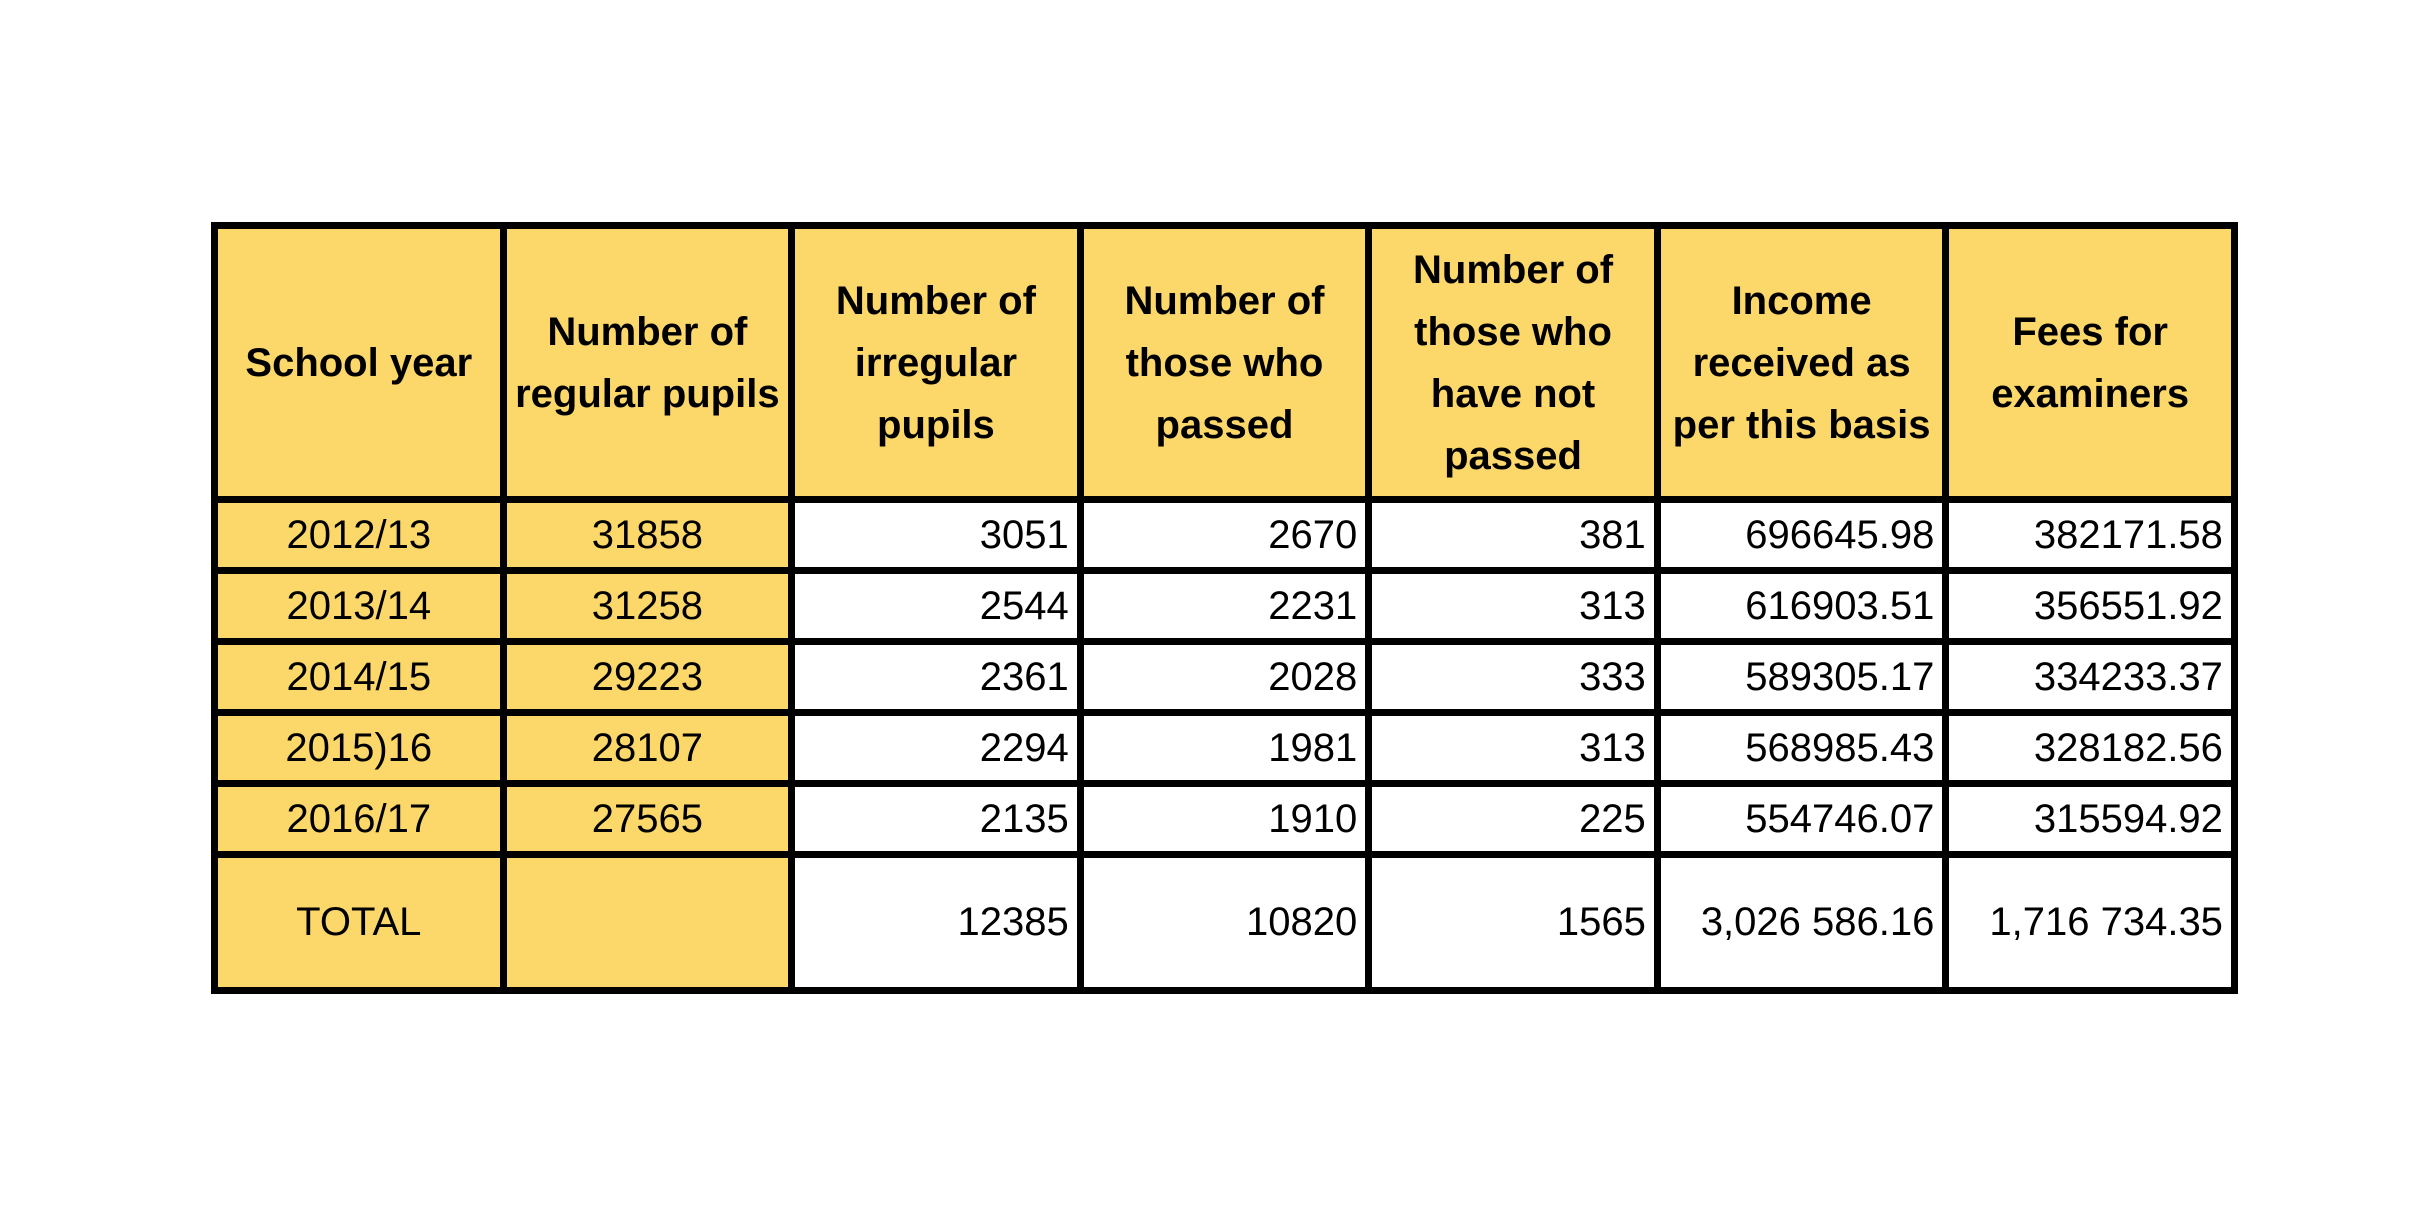  I want to click on cell-regular-pupils: 28107, so click(647, 748).